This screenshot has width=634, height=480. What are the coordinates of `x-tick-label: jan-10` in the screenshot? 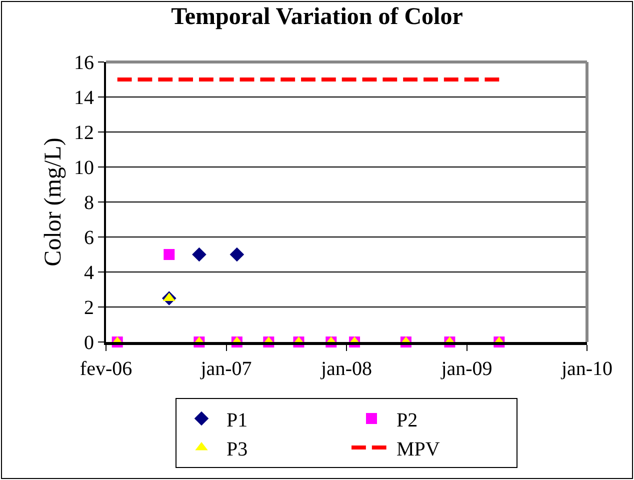 It's located at (586, 369).